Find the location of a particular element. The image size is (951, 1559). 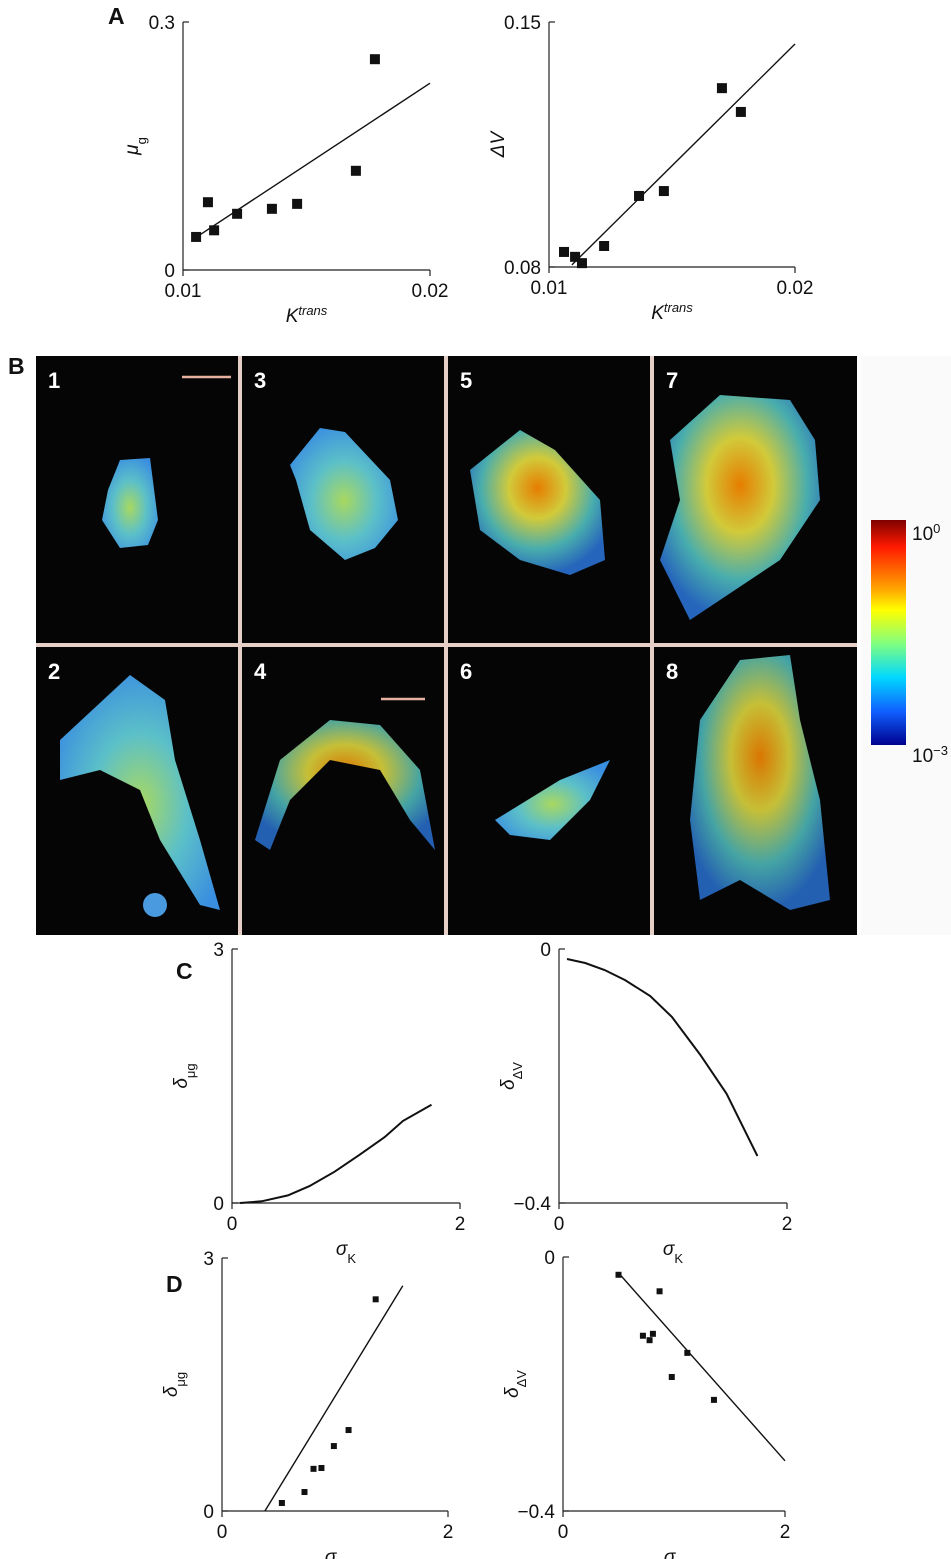

panel-label: B is located at coordinates (16, 366).